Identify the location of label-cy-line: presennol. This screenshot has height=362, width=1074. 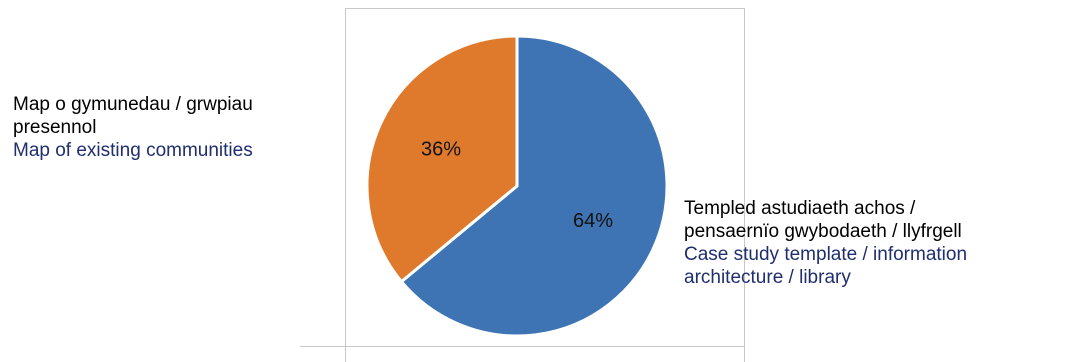
(55, 127).